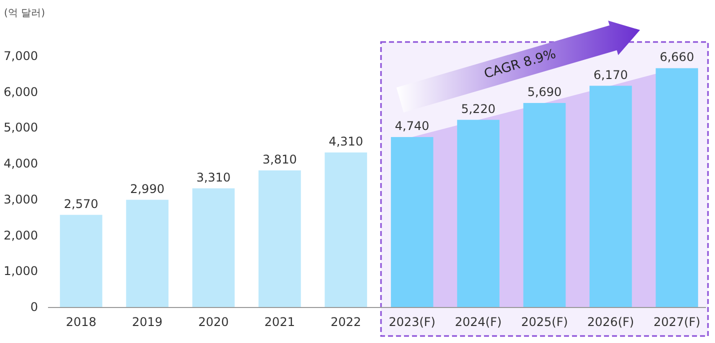  What do you see at coordinates (213, 322) in the screenshot?
I see `x-tick-label: 2020` at bounding box center [213, 322].